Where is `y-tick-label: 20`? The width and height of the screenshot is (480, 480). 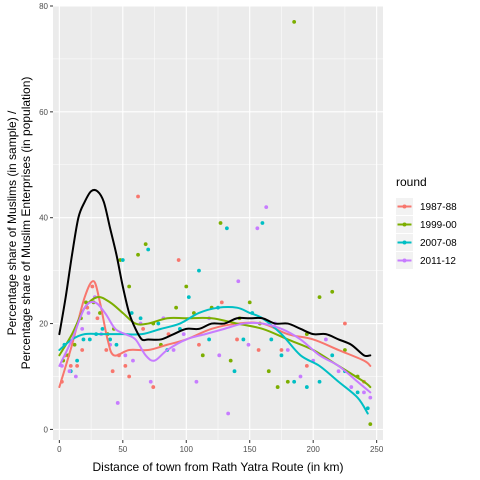
y-tick-label: 20 is located at coordinates (43, 324).